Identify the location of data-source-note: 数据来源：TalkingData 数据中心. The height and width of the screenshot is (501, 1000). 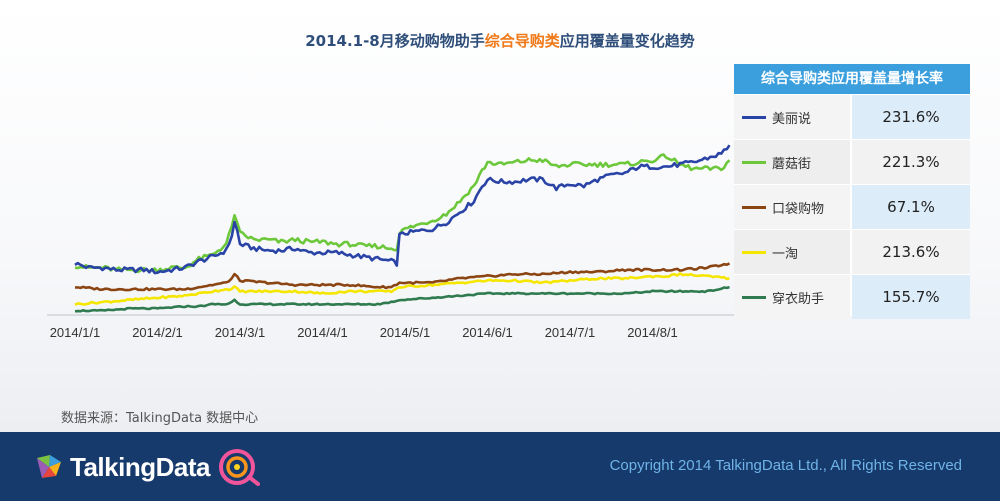
(160, 418).